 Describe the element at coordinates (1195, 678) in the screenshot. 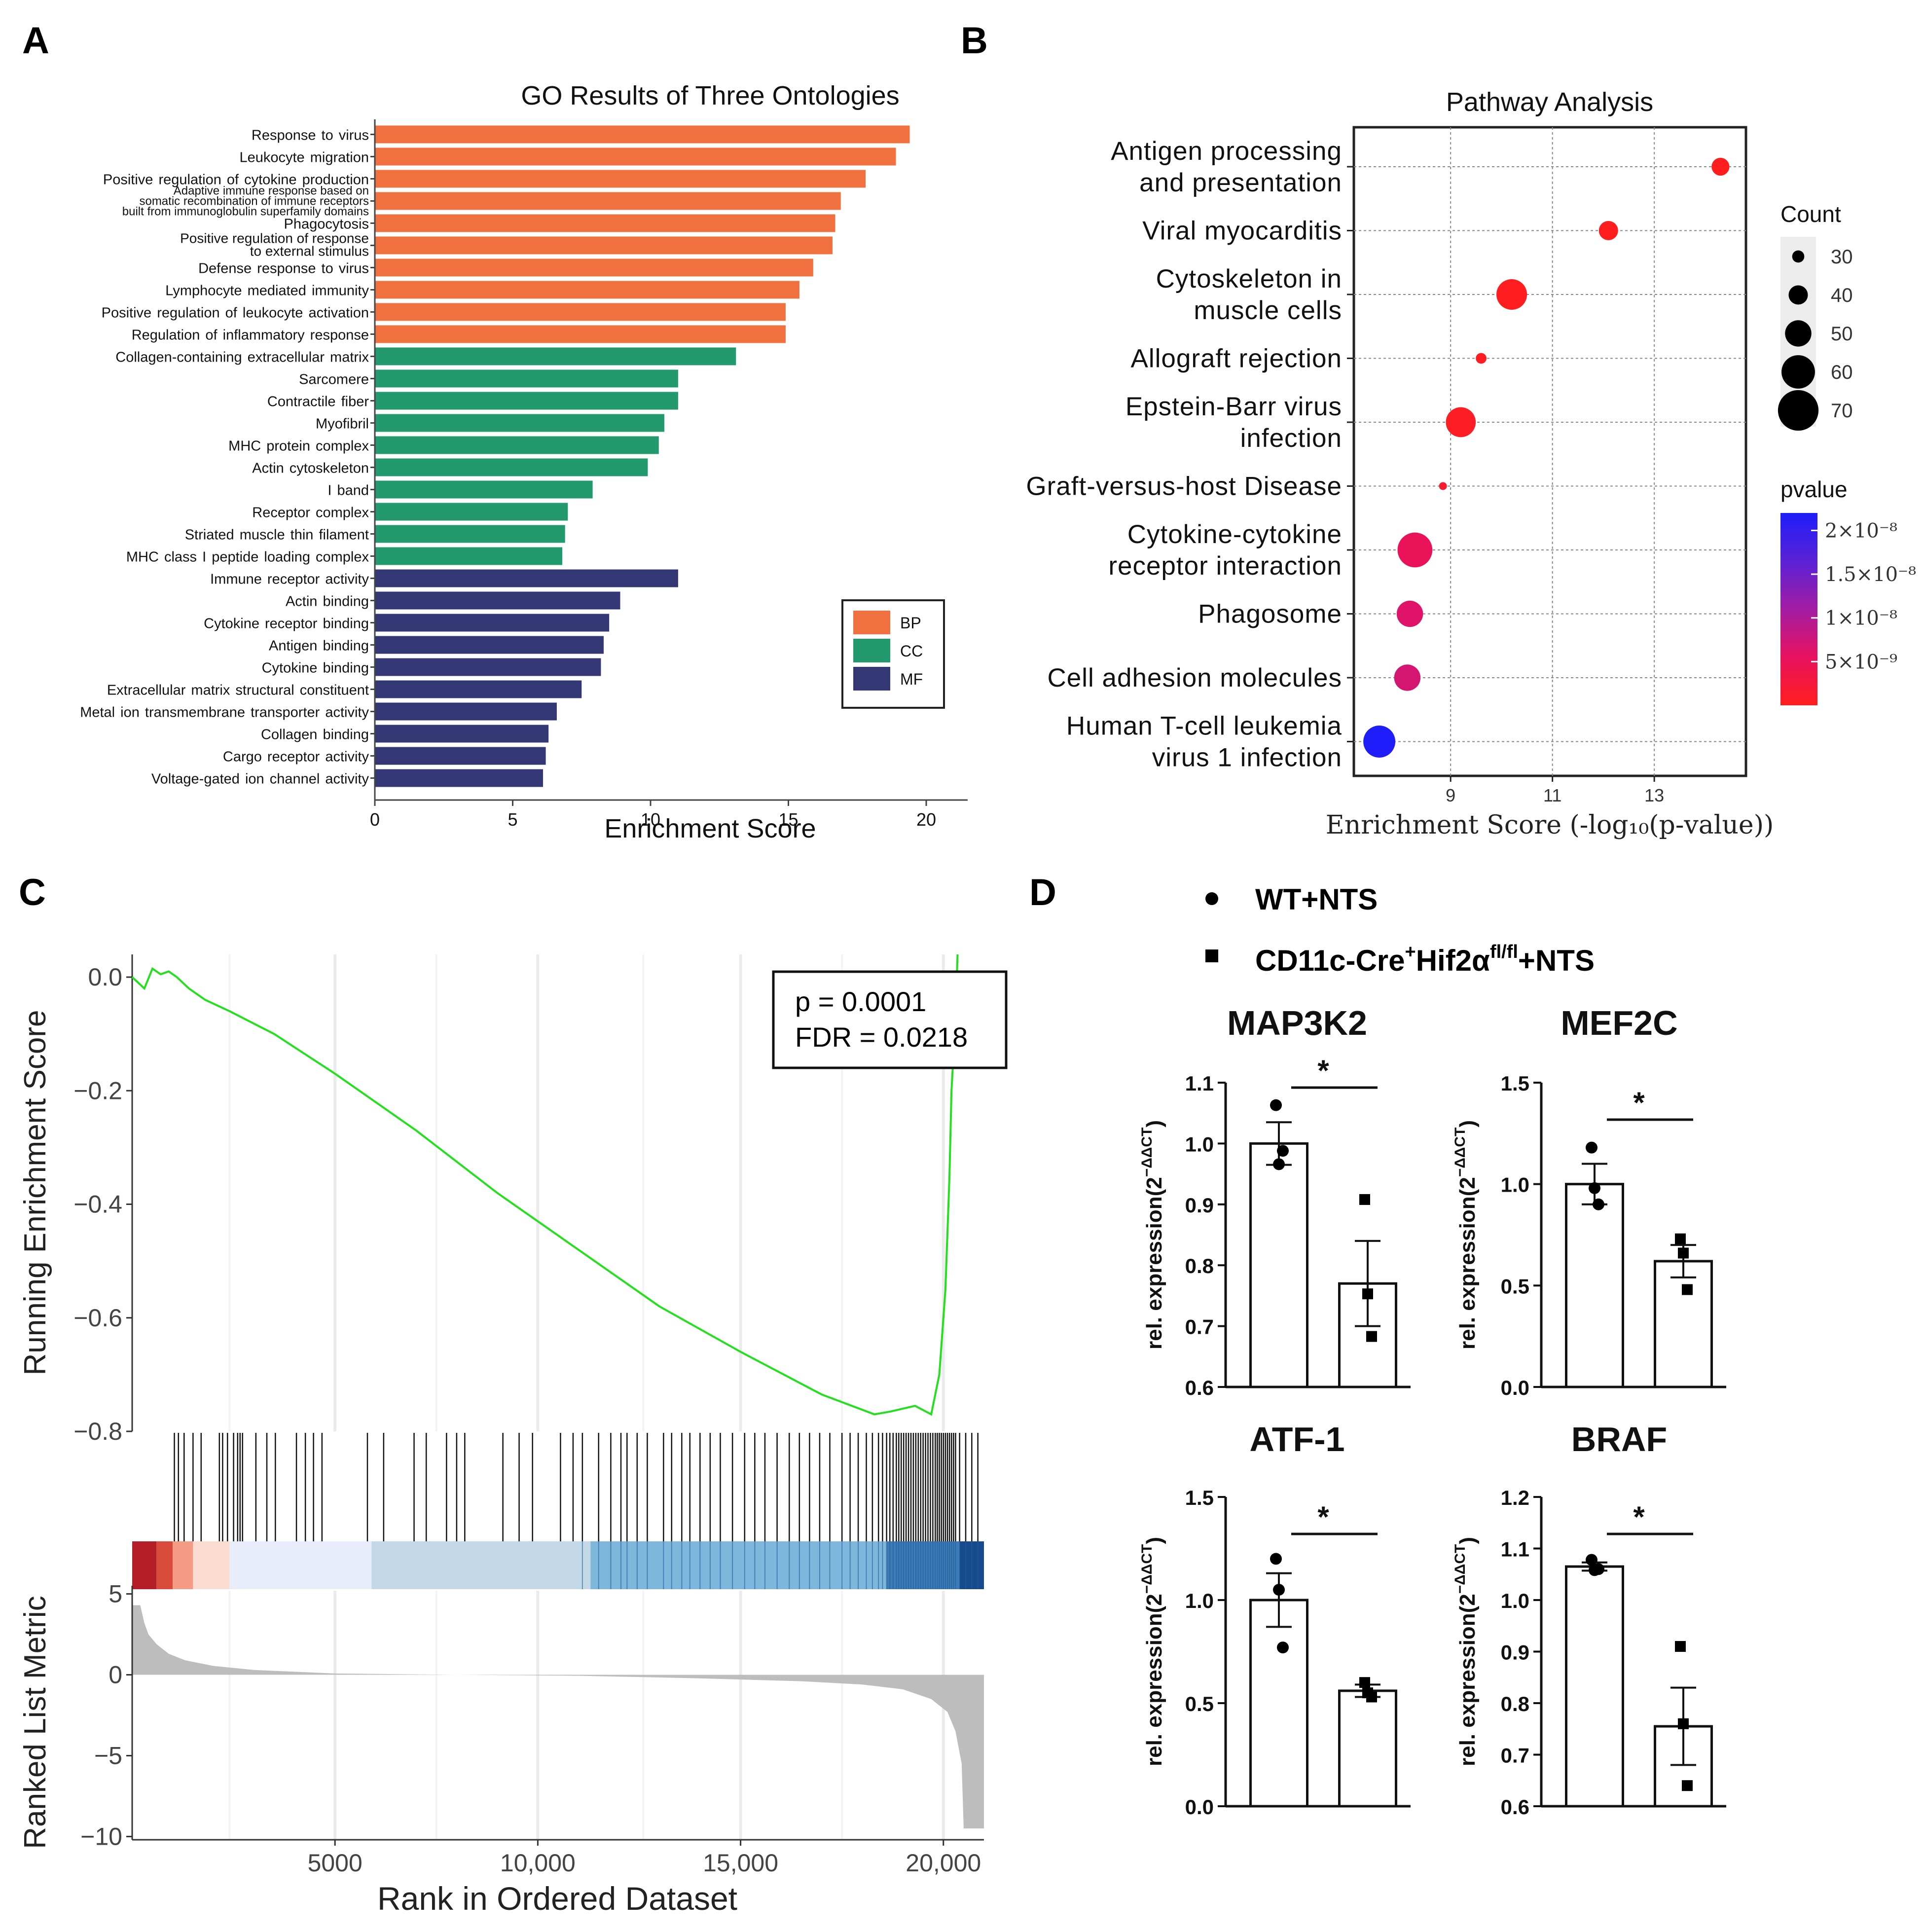

I see `pathway-label: Cell adhesion molecules` at that location.